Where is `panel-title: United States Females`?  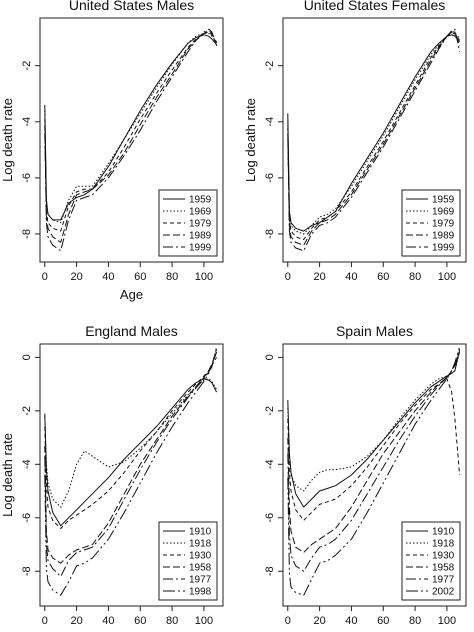 panel-title: United States Females is located at coordinates (375, 6).